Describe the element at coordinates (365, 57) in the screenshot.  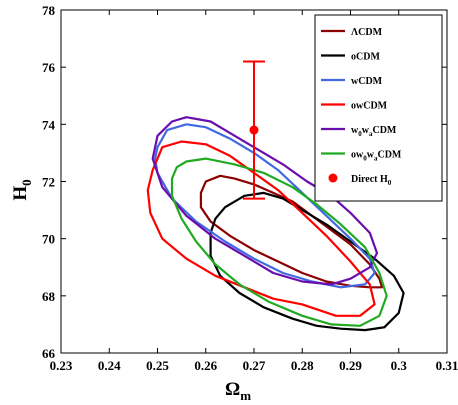
I see `legend-label: oCDM` at that location.